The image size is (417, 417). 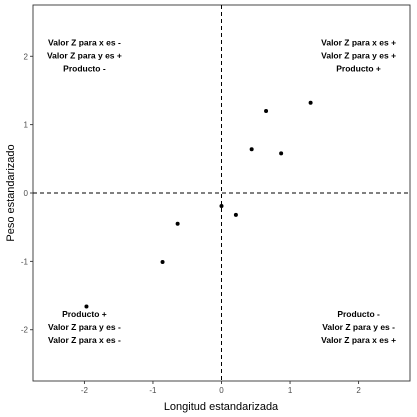 What do you see at coordinates (26, 125) in the screenshot?
I see `y-tick-label: 1` at bounding box center [26, 125].